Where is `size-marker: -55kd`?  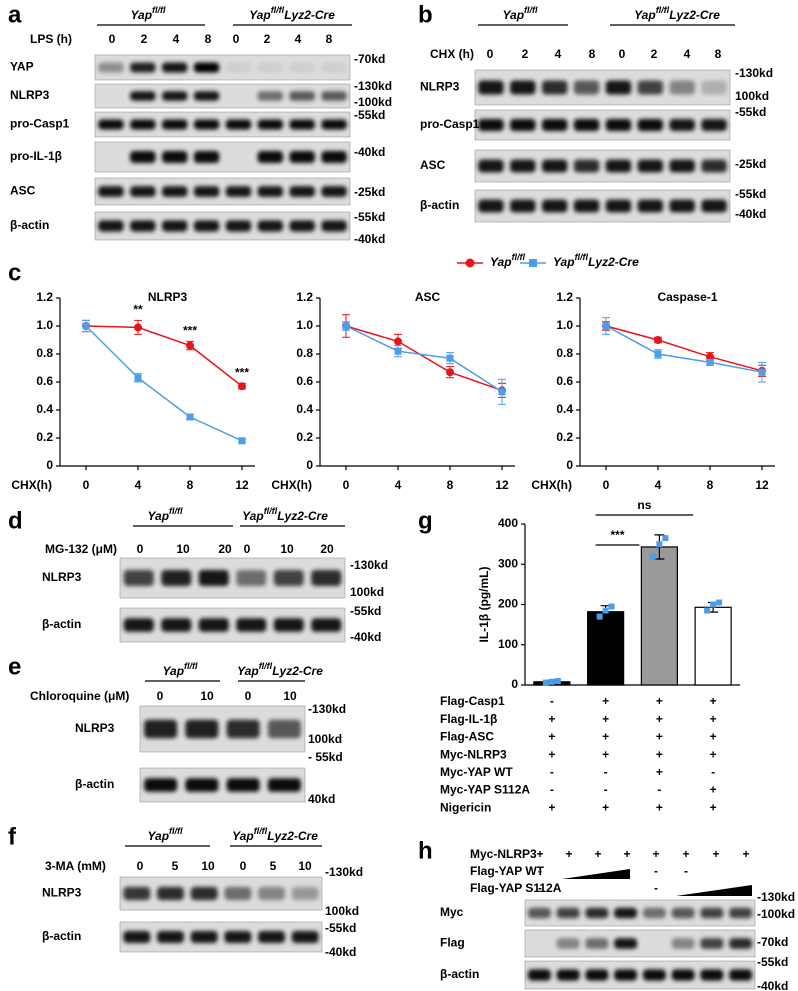 size-marker: -55kd is located at coordinates (369, 217).